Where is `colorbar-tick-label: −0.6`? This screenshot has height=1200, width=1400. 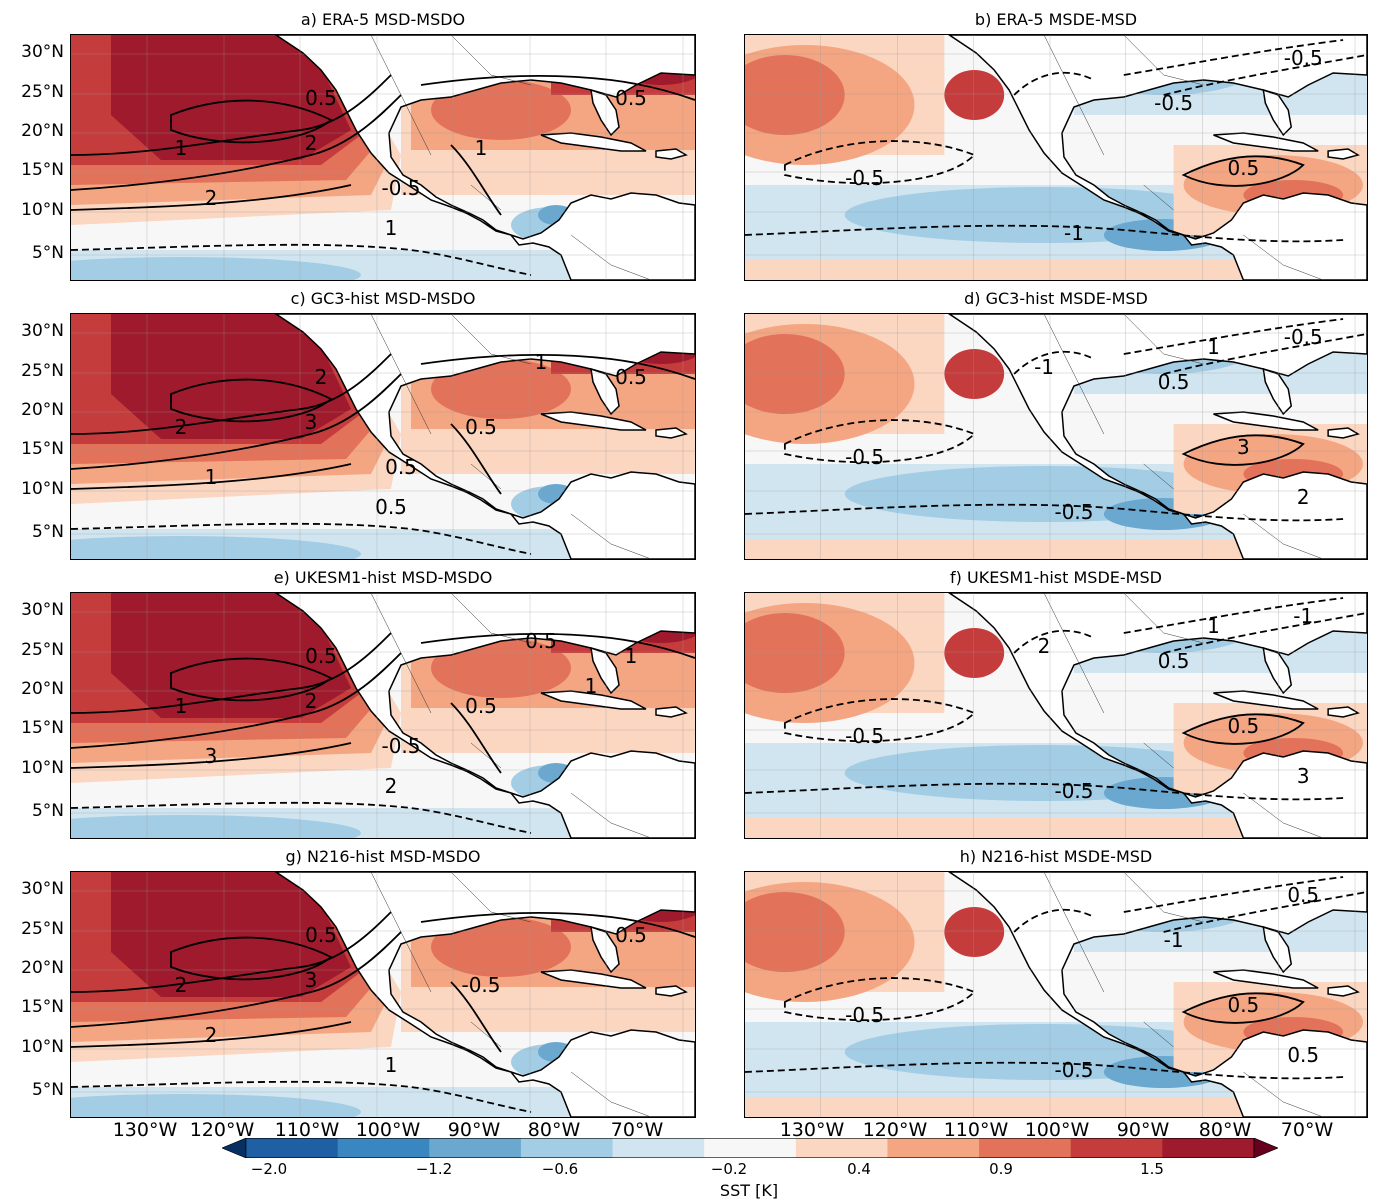
colorbar-tick-label: −0.6 is located at coordinates (560, 1169).